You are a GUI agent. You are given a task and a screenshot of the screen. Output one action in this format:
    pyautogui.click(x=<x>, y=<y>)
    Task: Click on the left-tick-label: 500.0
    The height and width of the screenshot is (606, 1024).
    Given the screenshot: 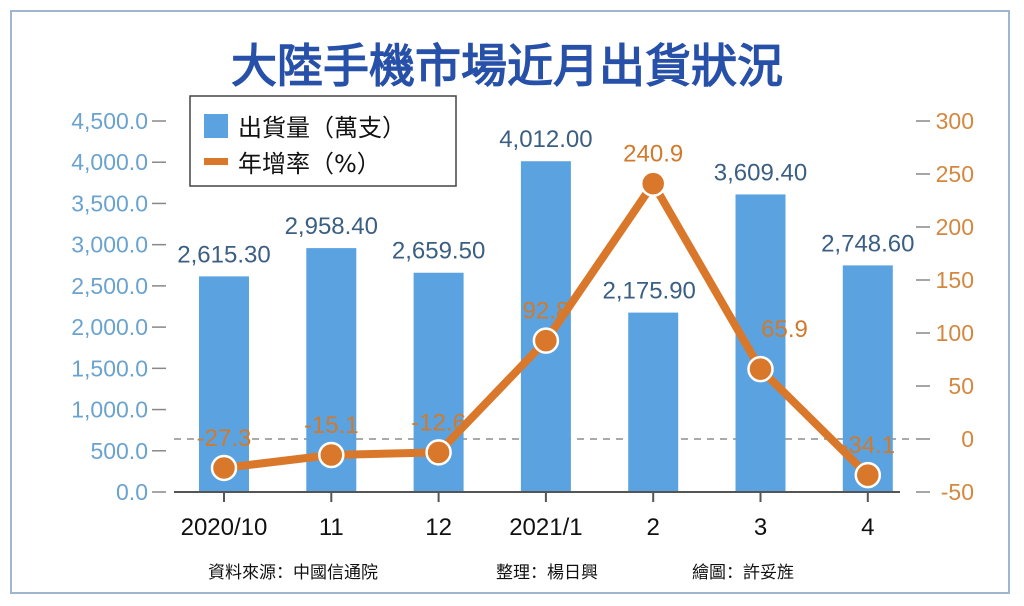 What is the action you would take?
    pyautogui.click(x=119, y=451)
    